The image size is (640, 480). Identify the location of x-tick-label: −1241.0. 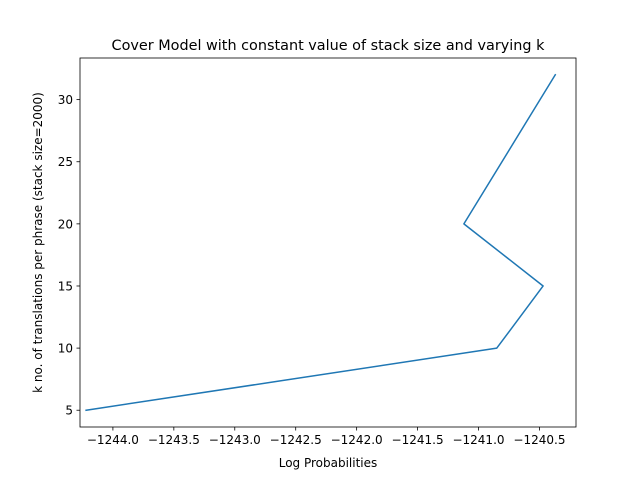
(478, 440).